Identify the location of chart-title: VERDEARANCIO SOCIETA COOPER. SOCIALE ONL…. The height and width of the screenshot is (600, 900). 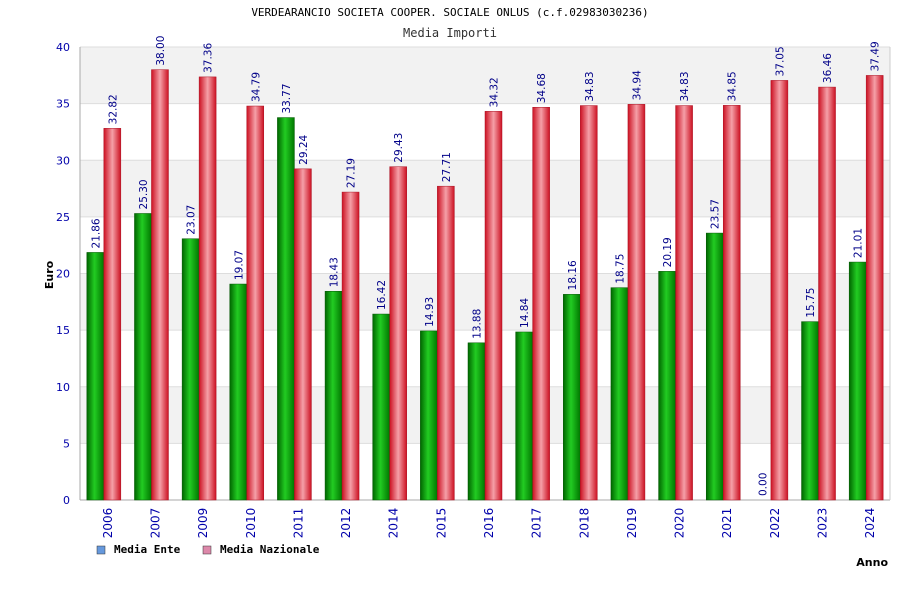
(449, 12).